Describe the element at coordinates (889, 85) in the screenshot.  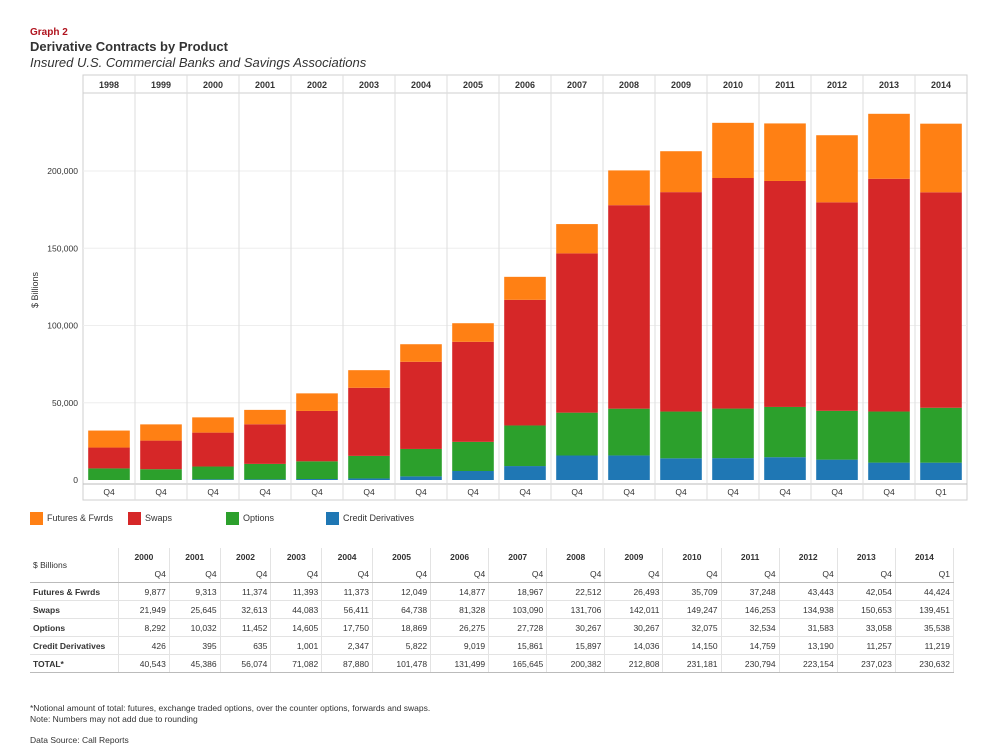
I see `year-header-label: 2013` at that location.